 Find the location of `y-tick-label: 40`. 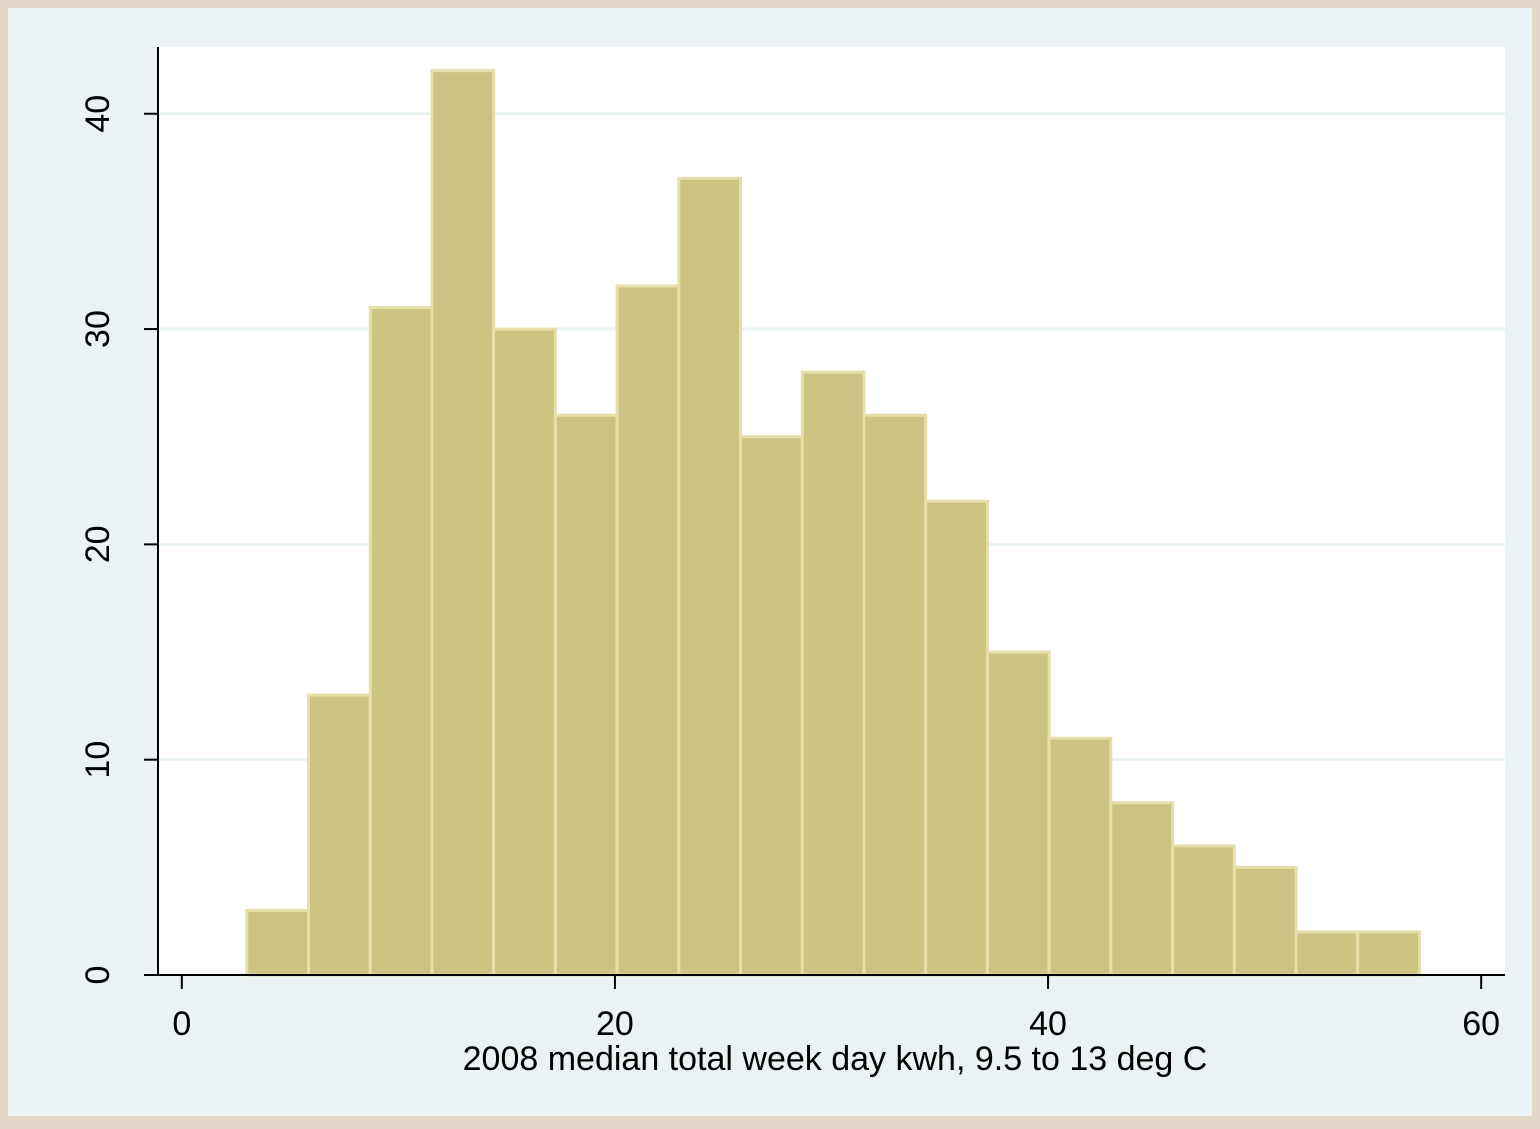

y-tick-label: 40 is located at coordinates (98, 114).